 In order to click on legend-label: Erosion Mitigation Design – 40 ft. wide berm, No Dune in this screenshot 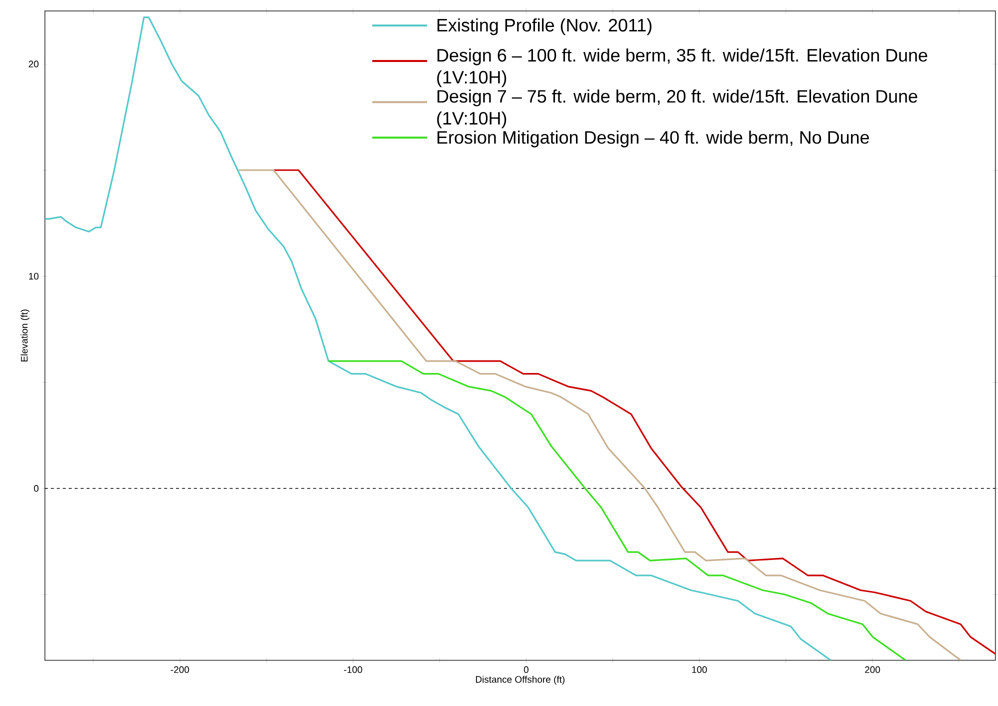, I will do `click(653, 139)`.